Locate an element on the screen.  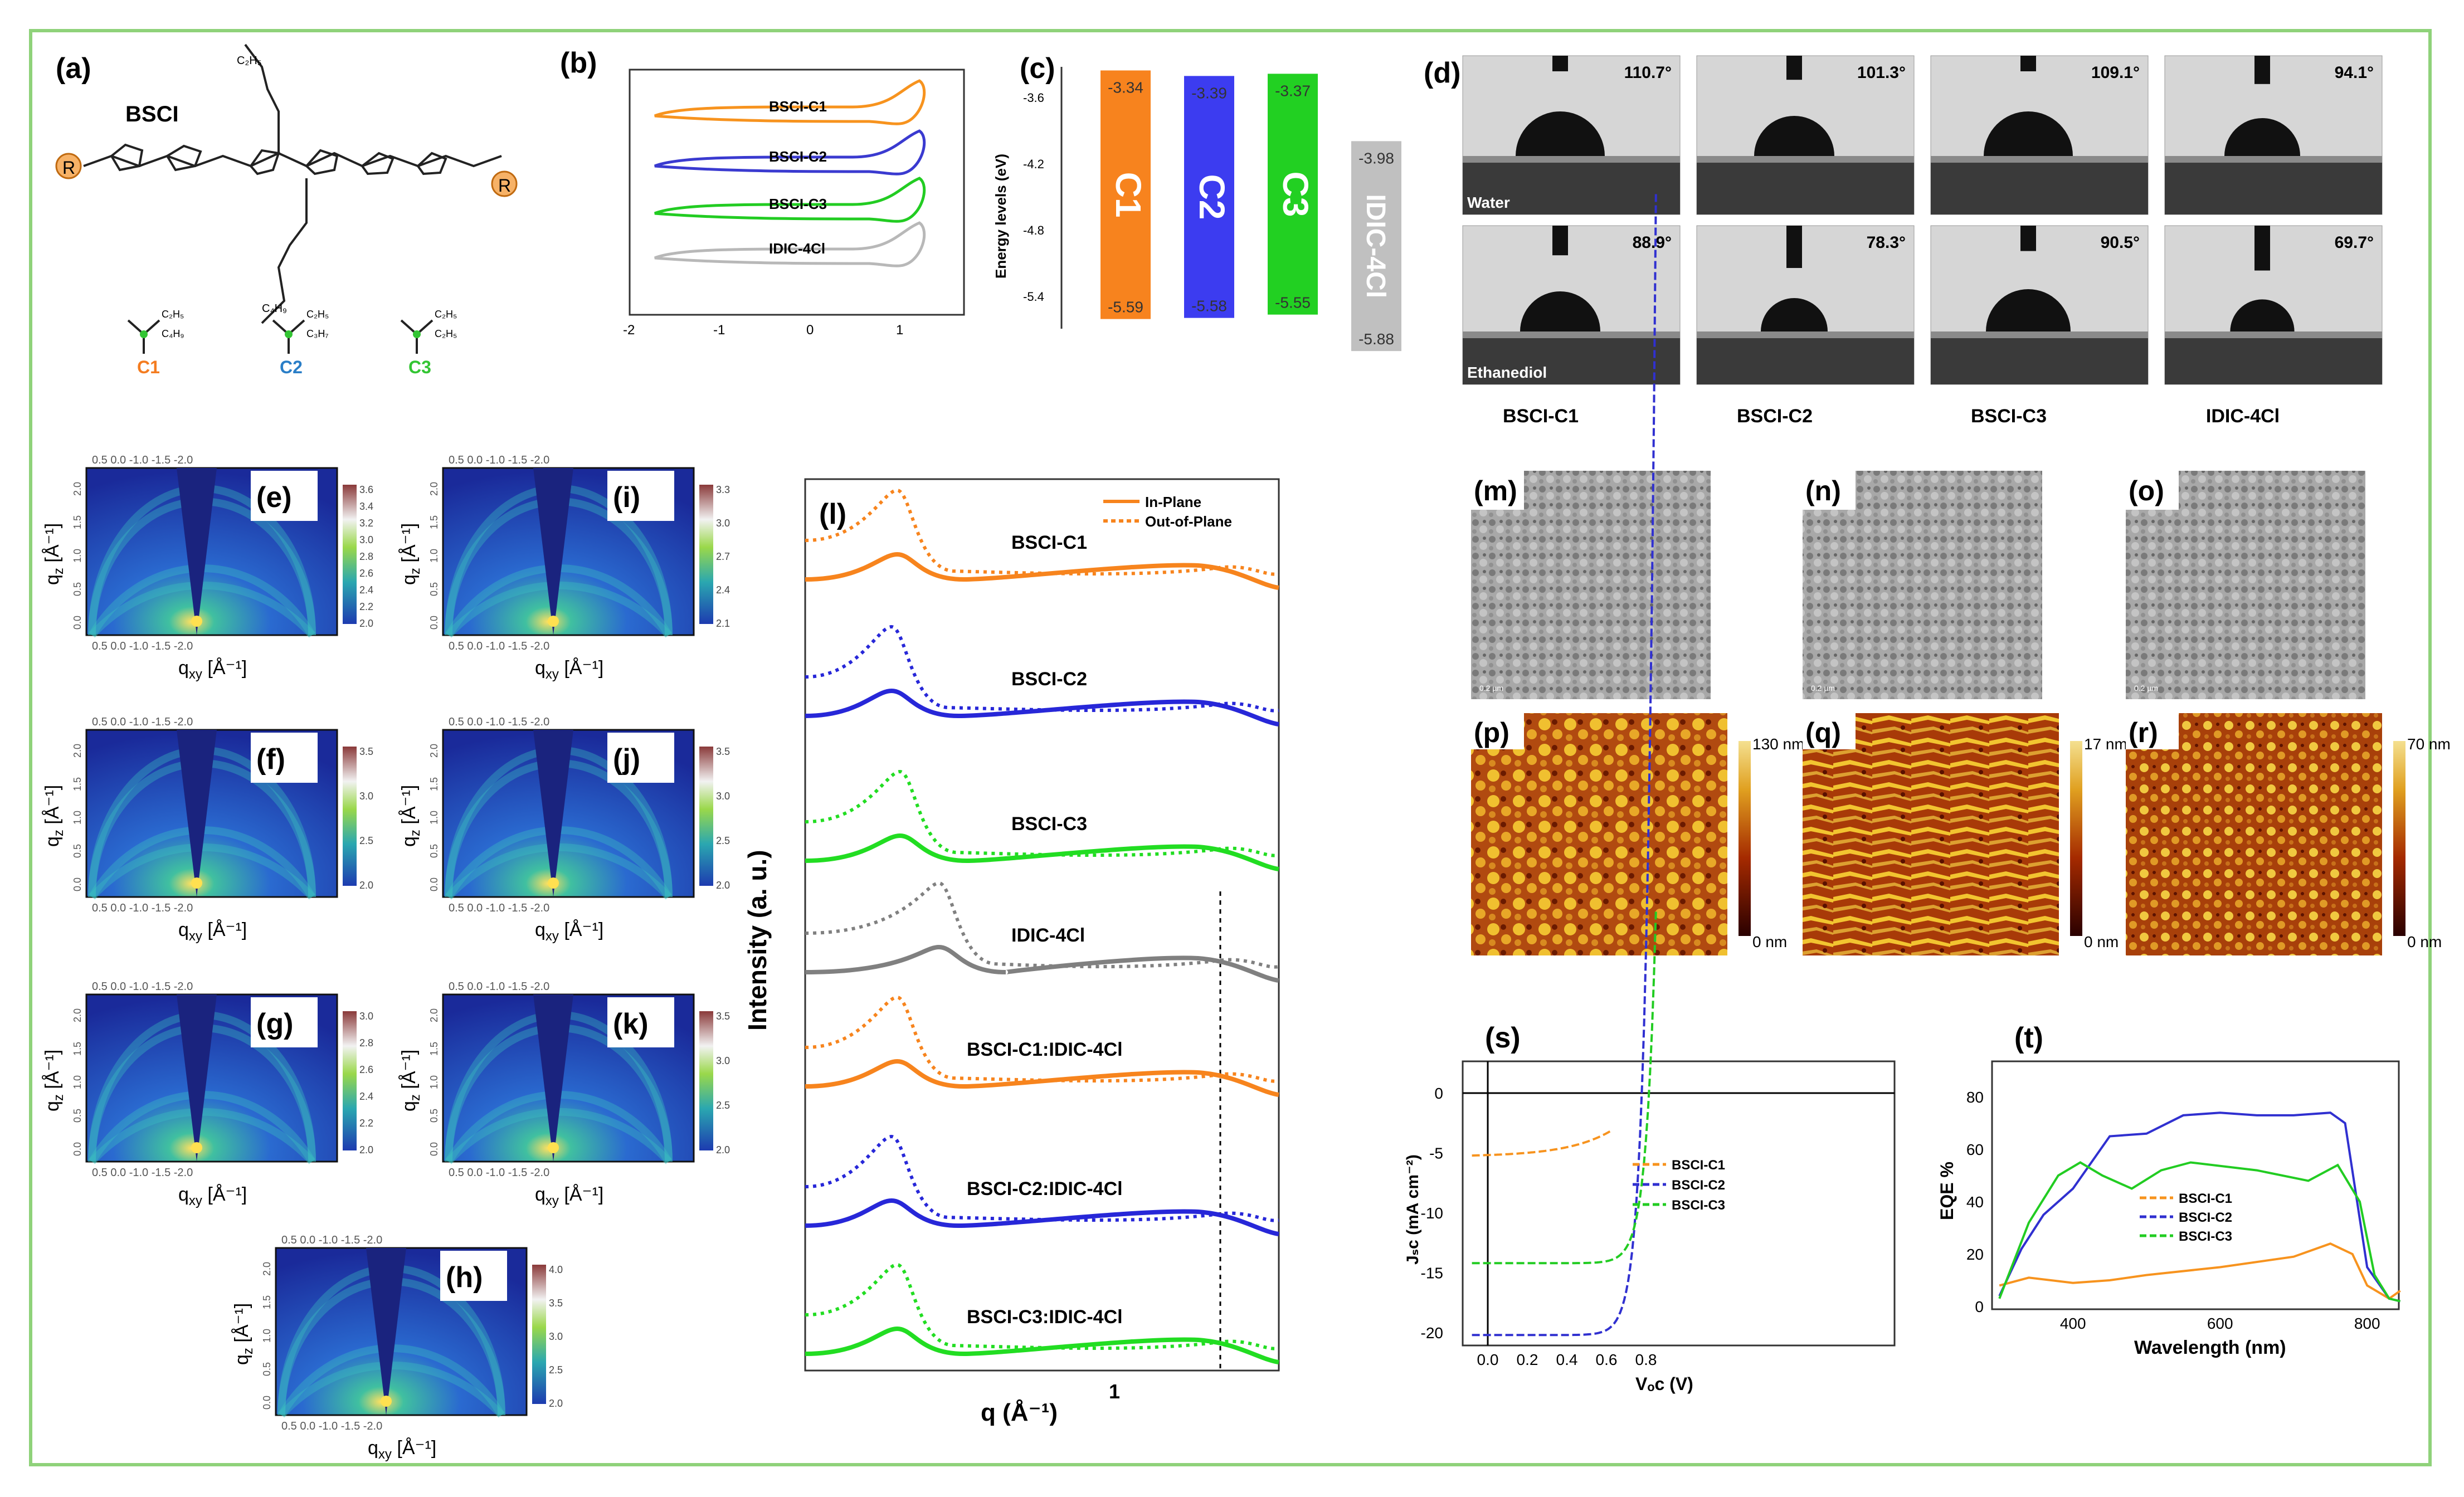
jv-ticks: 0 -5 -10 -15 -20 0.0 0.2 0.4 0.6 0.8 is located at coordinates (1539, 1226).